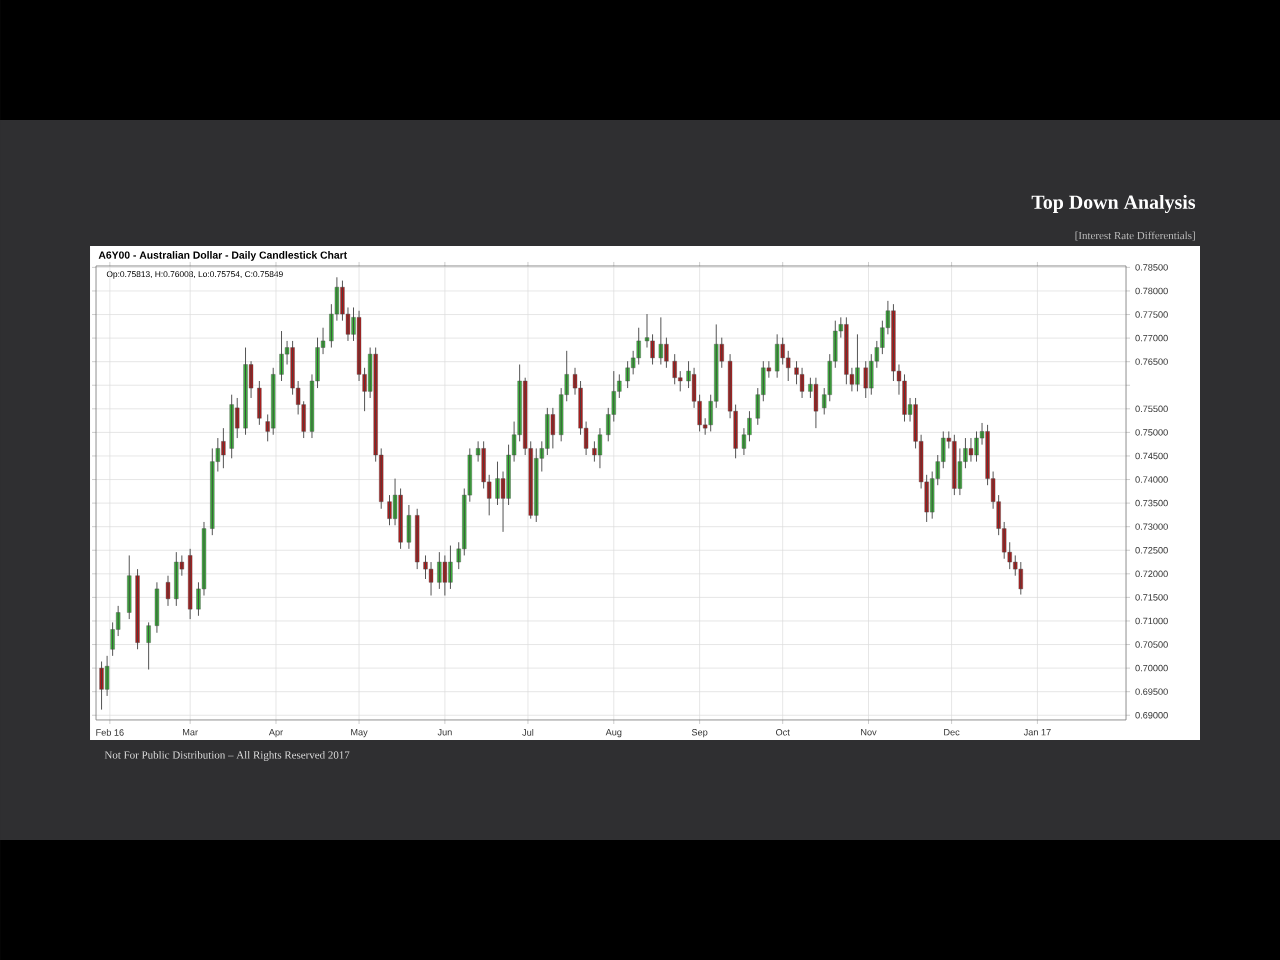  Describe the element at coordinates (1113, 204) in the screenshot. I see `chart-subtitle: Top Down Analysis` at that location.